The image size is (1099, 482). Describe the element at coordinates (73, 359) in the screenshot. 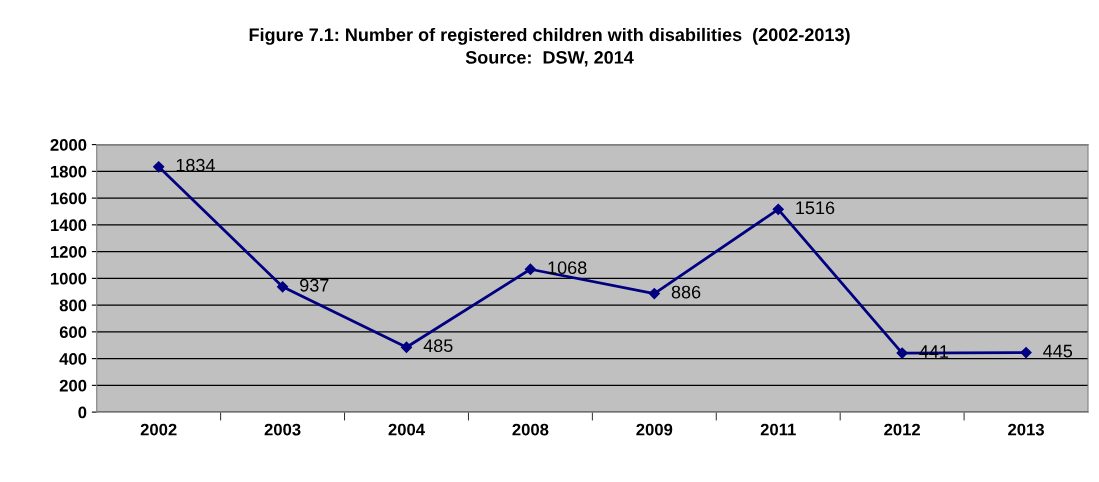

I see `y-tick-label: 400` at that location.